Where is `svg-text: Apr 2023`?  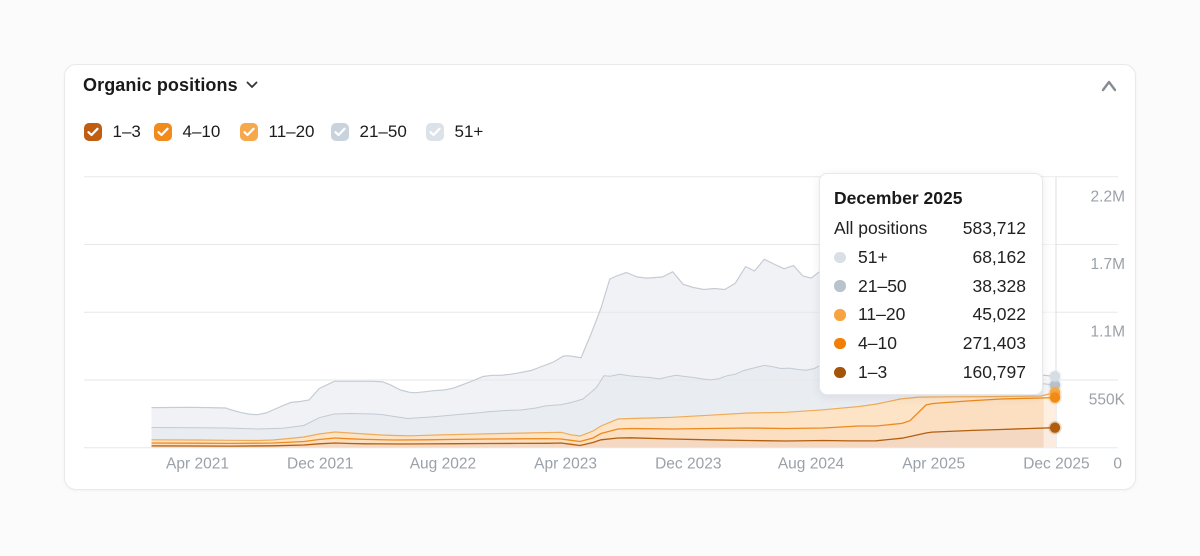 svg-text: Apr 2023 is located at coordinates (565, 464).